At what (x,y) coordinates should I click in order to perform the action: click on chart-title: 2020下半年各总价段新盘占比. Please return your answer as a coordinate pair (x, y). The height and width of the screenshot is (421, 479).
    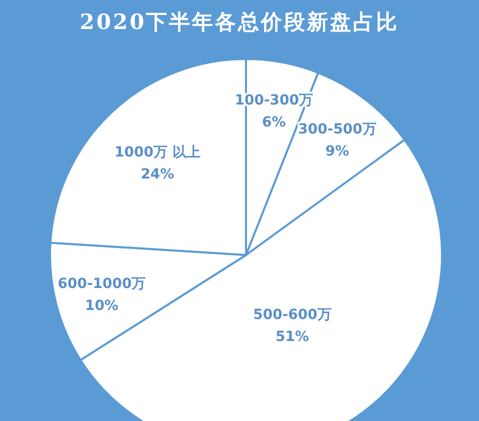
    Looking at the image, I should click on (239, 22).